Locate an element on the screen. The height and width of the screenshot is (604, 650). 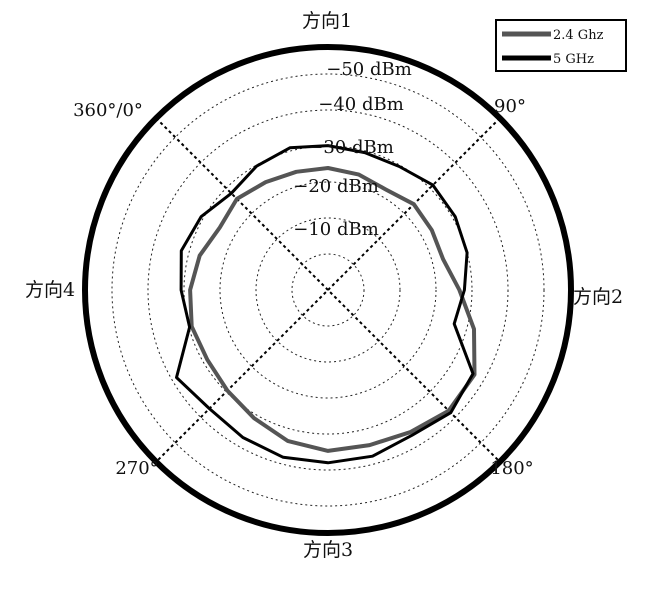
ring-label-10: −10 dBm is located at coordinates (336, 229).